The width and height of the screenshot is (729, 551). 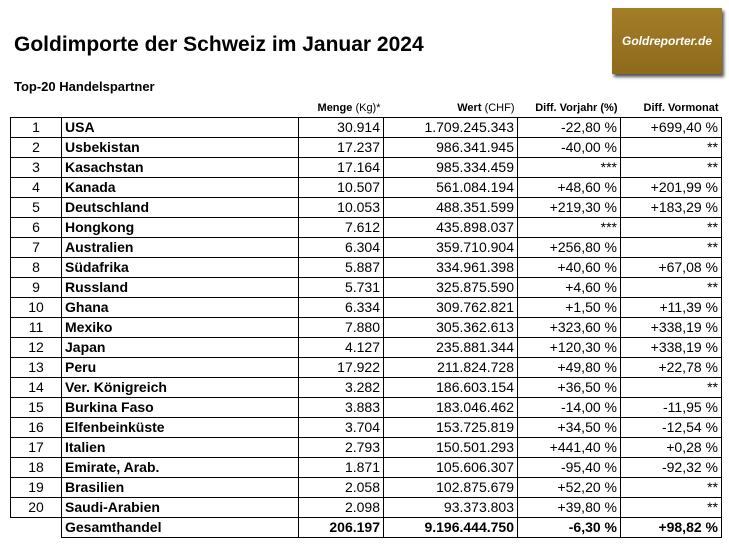 I want to click on header-wert: Wert (CHF), so click(x=486, y=108).